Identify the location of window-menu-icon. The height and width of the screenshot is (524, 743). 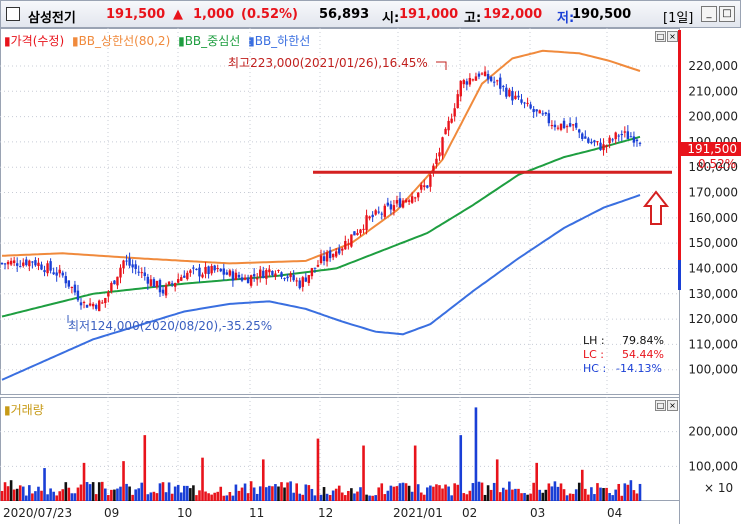
(13, 14).